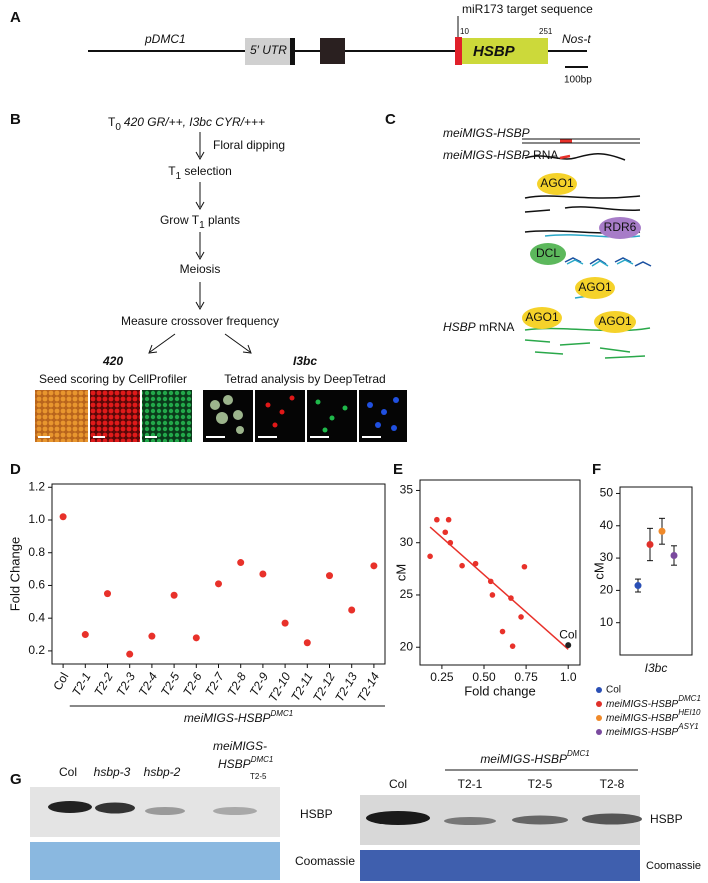 This screenshot has width=708, height=883. What do you see at coordinates (162, 772) in the screenshot?
I see `lane-label: hsbp-2` at bounding box center [162, 772].